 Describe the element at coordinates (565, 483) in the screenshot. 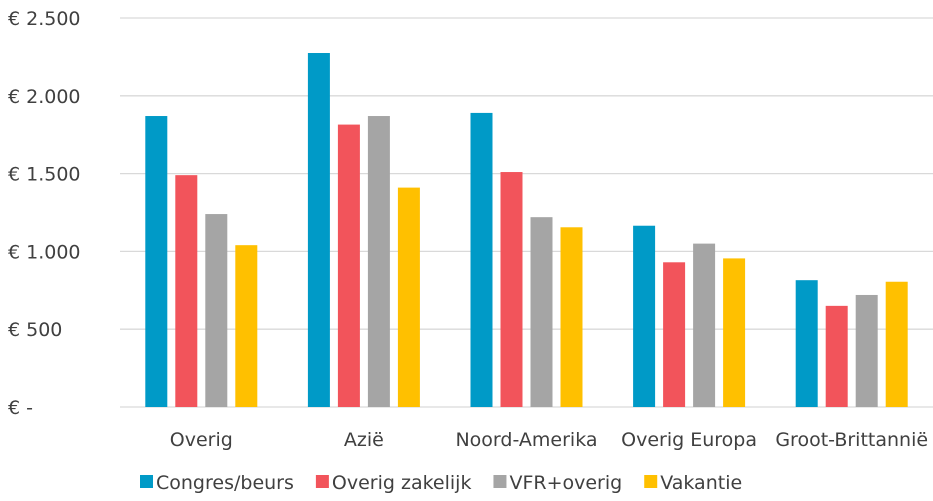

I see `legend-label: VFR+overig` at that location.